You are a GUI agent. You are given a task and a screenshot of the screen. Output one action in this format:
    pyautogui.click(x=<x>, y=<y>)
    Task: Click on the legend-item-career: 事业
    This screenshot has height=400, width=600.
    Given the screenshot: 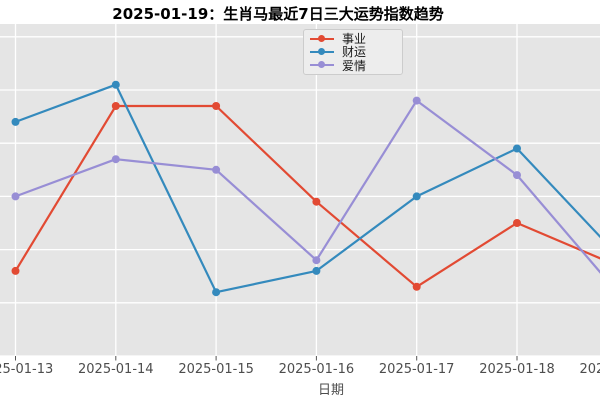 What is the action you would take?
    pyautogui.click(x=353, y=39)
    